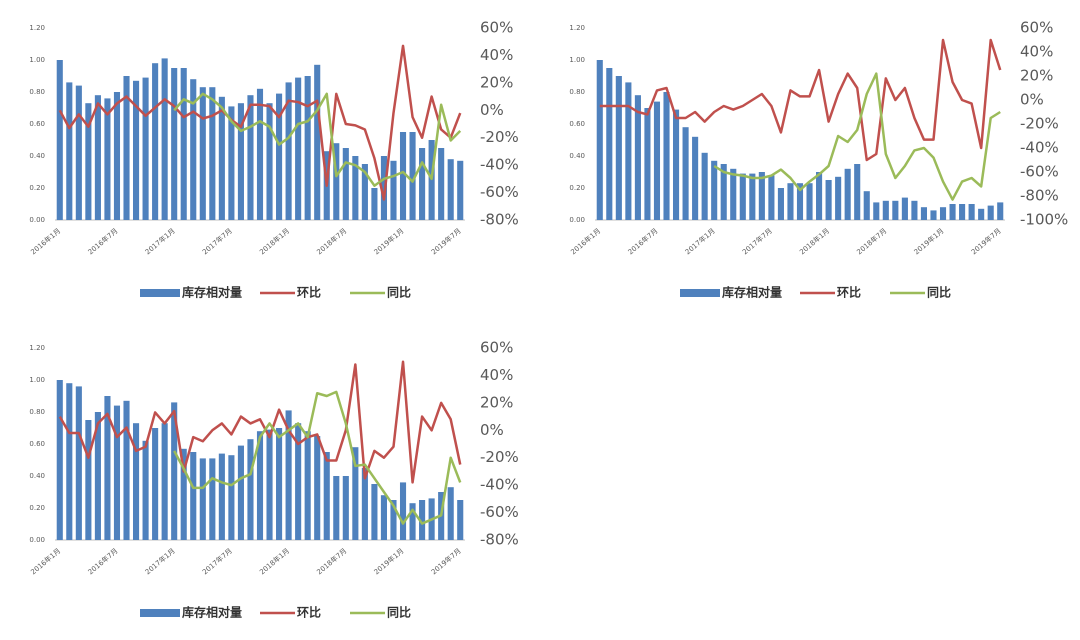  Describe the element at coordinates (46, 241) in the screenshot. I see `x-tick-label: 2016年1月` at that location.